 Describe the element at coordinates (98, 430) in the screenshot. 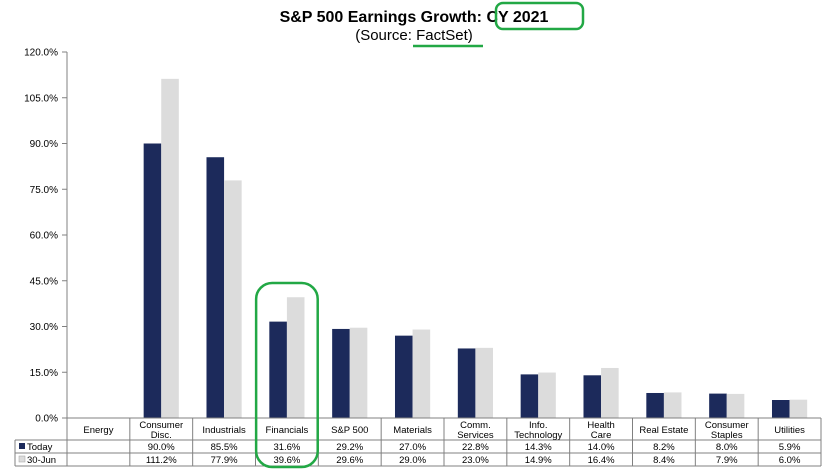

I see `x-category-label: Energy` at that location.